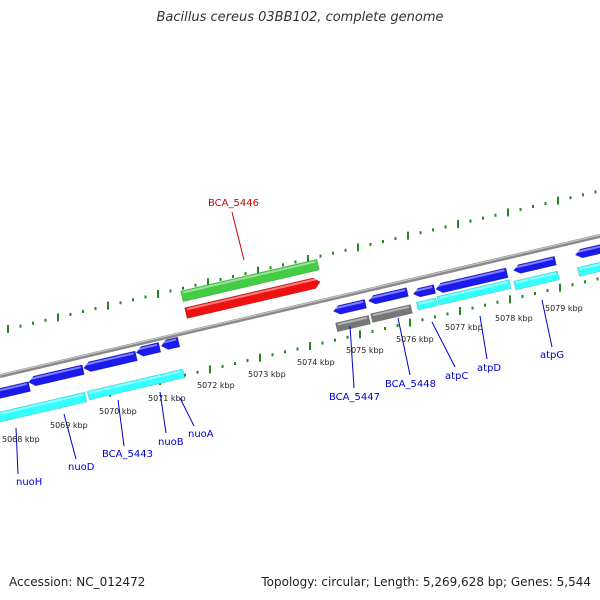  I want to click on leader-line-nuoA, so click(187, 412).